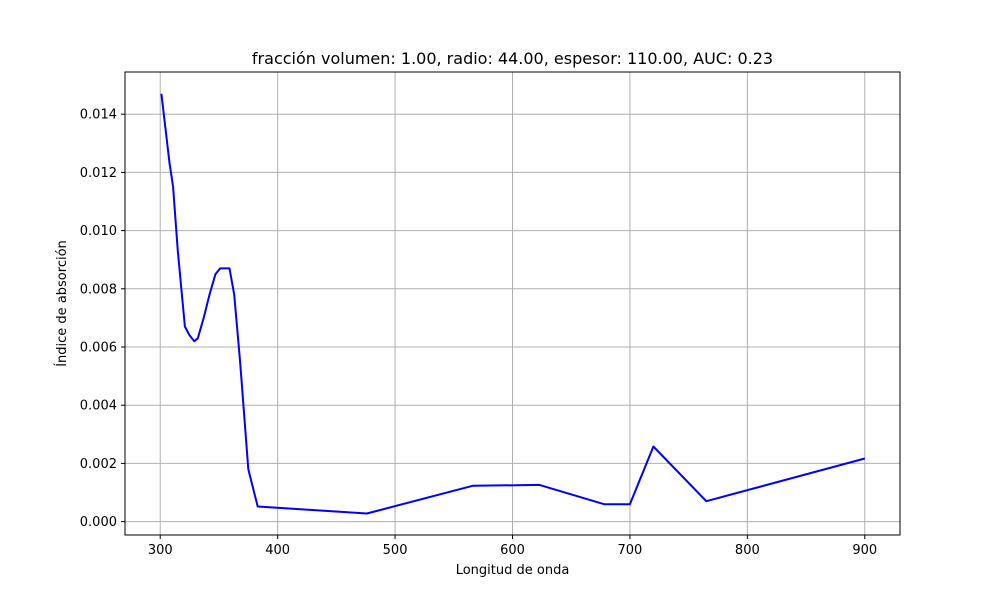  I want to click on x-axis-label: Longitud de onda, so click(513, 570).